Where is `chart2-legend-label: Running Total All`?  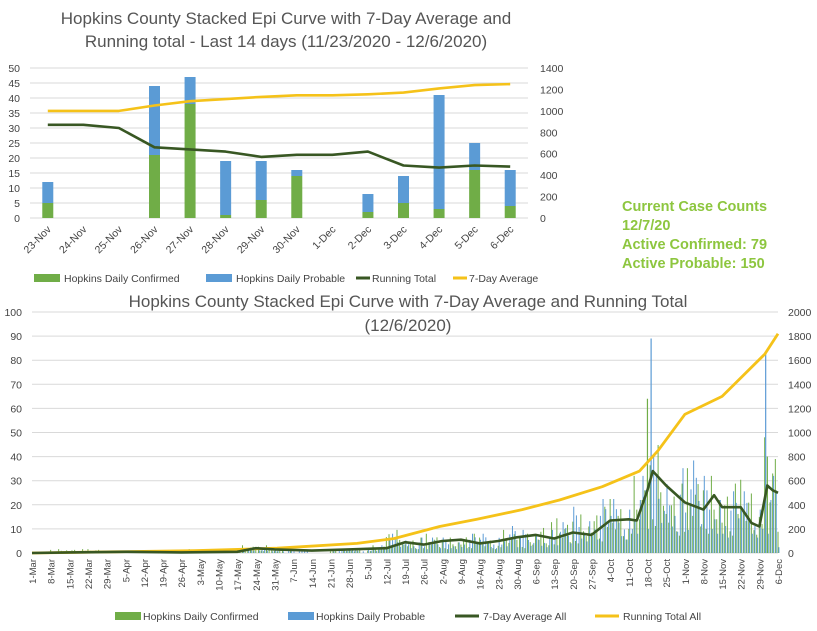 chart2-legend-label: Running Total All is located at coordinates (662, 617).